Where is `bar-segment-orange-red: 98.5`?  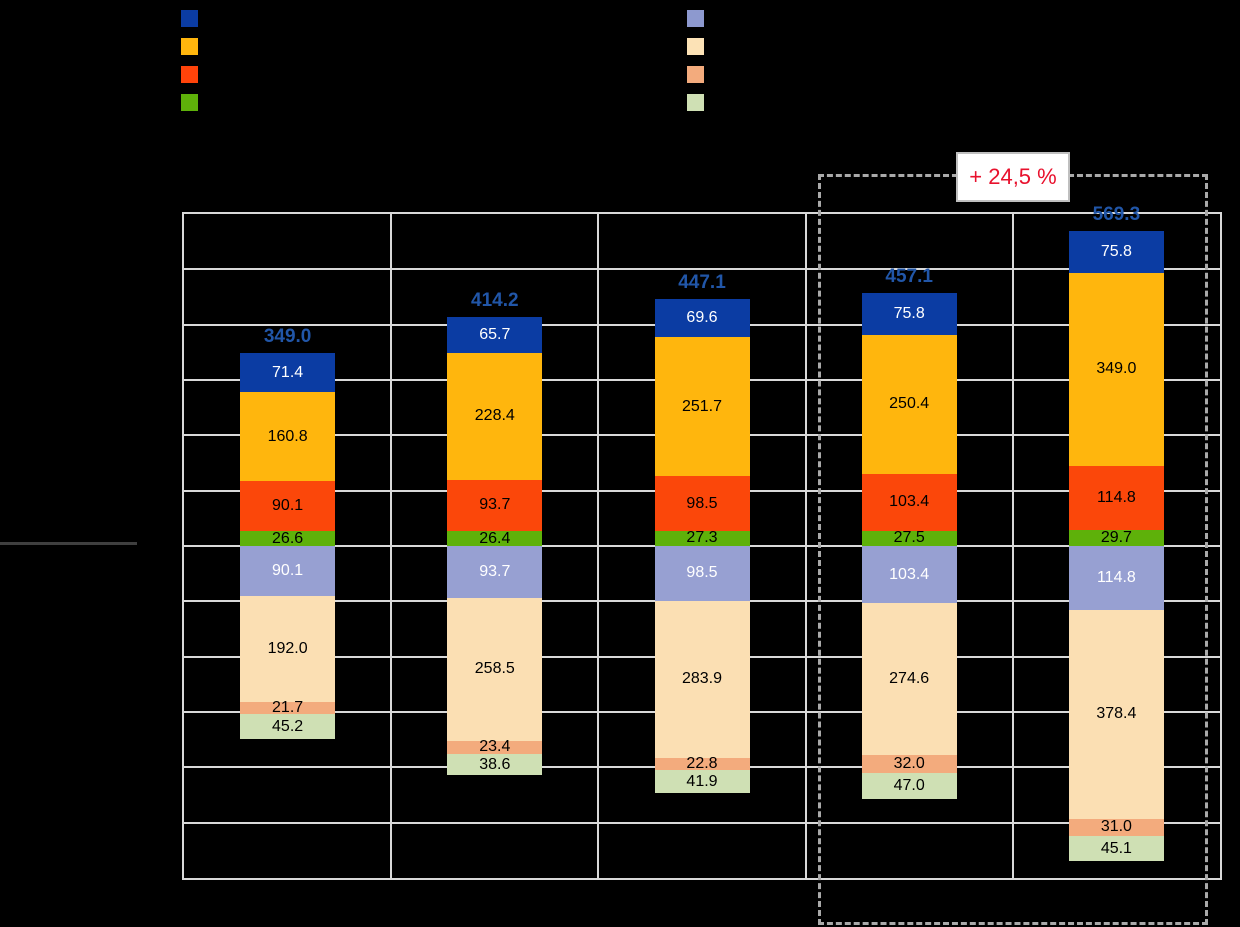 bar-segment-orange-red: 98.5 is located at coordinates (702, 503).